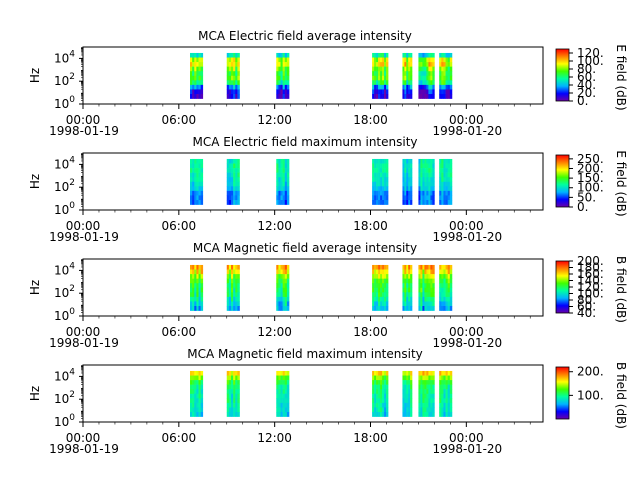  What do you see at coordinates (64, 209) in the screenshot?
I see `y-tick-label: 10⁰` at bounding box center [64, 209].